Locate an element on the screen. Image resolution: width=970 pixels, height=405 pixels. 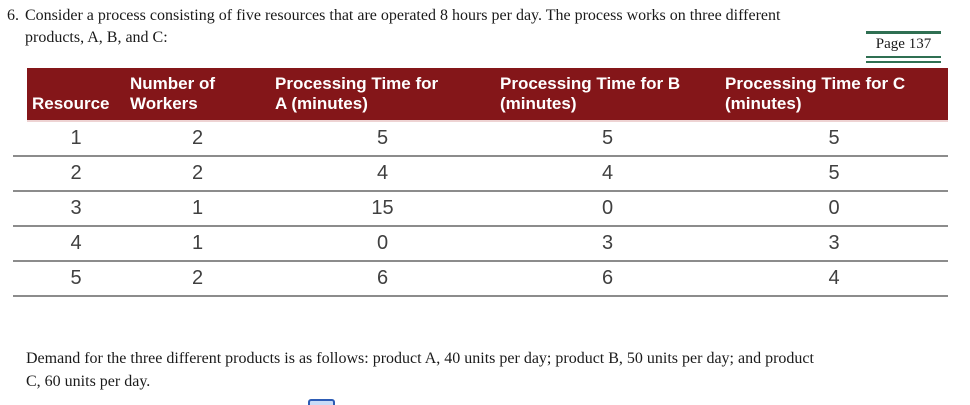
page-number-badge: Page 137 is located at coordinates (903, 47).